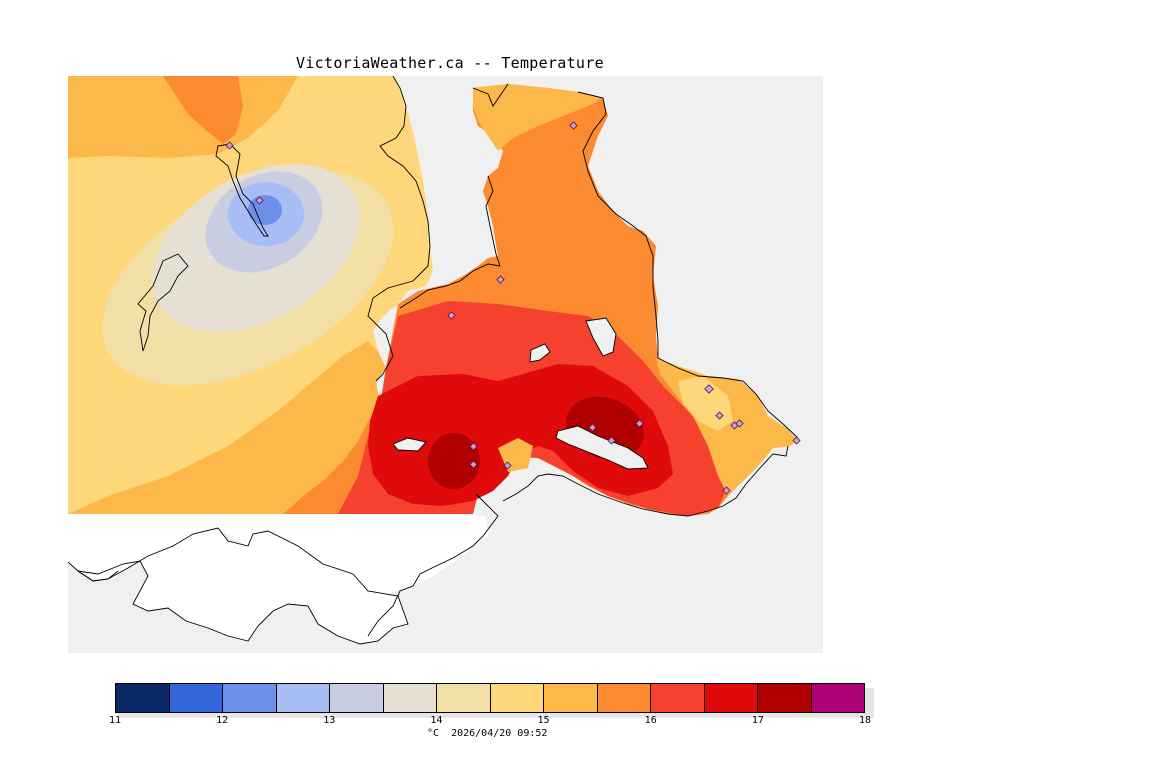 The image size is (1152, 768). Describe the element at coordinates (487, 733) in the screenshot. I see `units-timestamp: °C 2026/04/20 09:52` at that location.